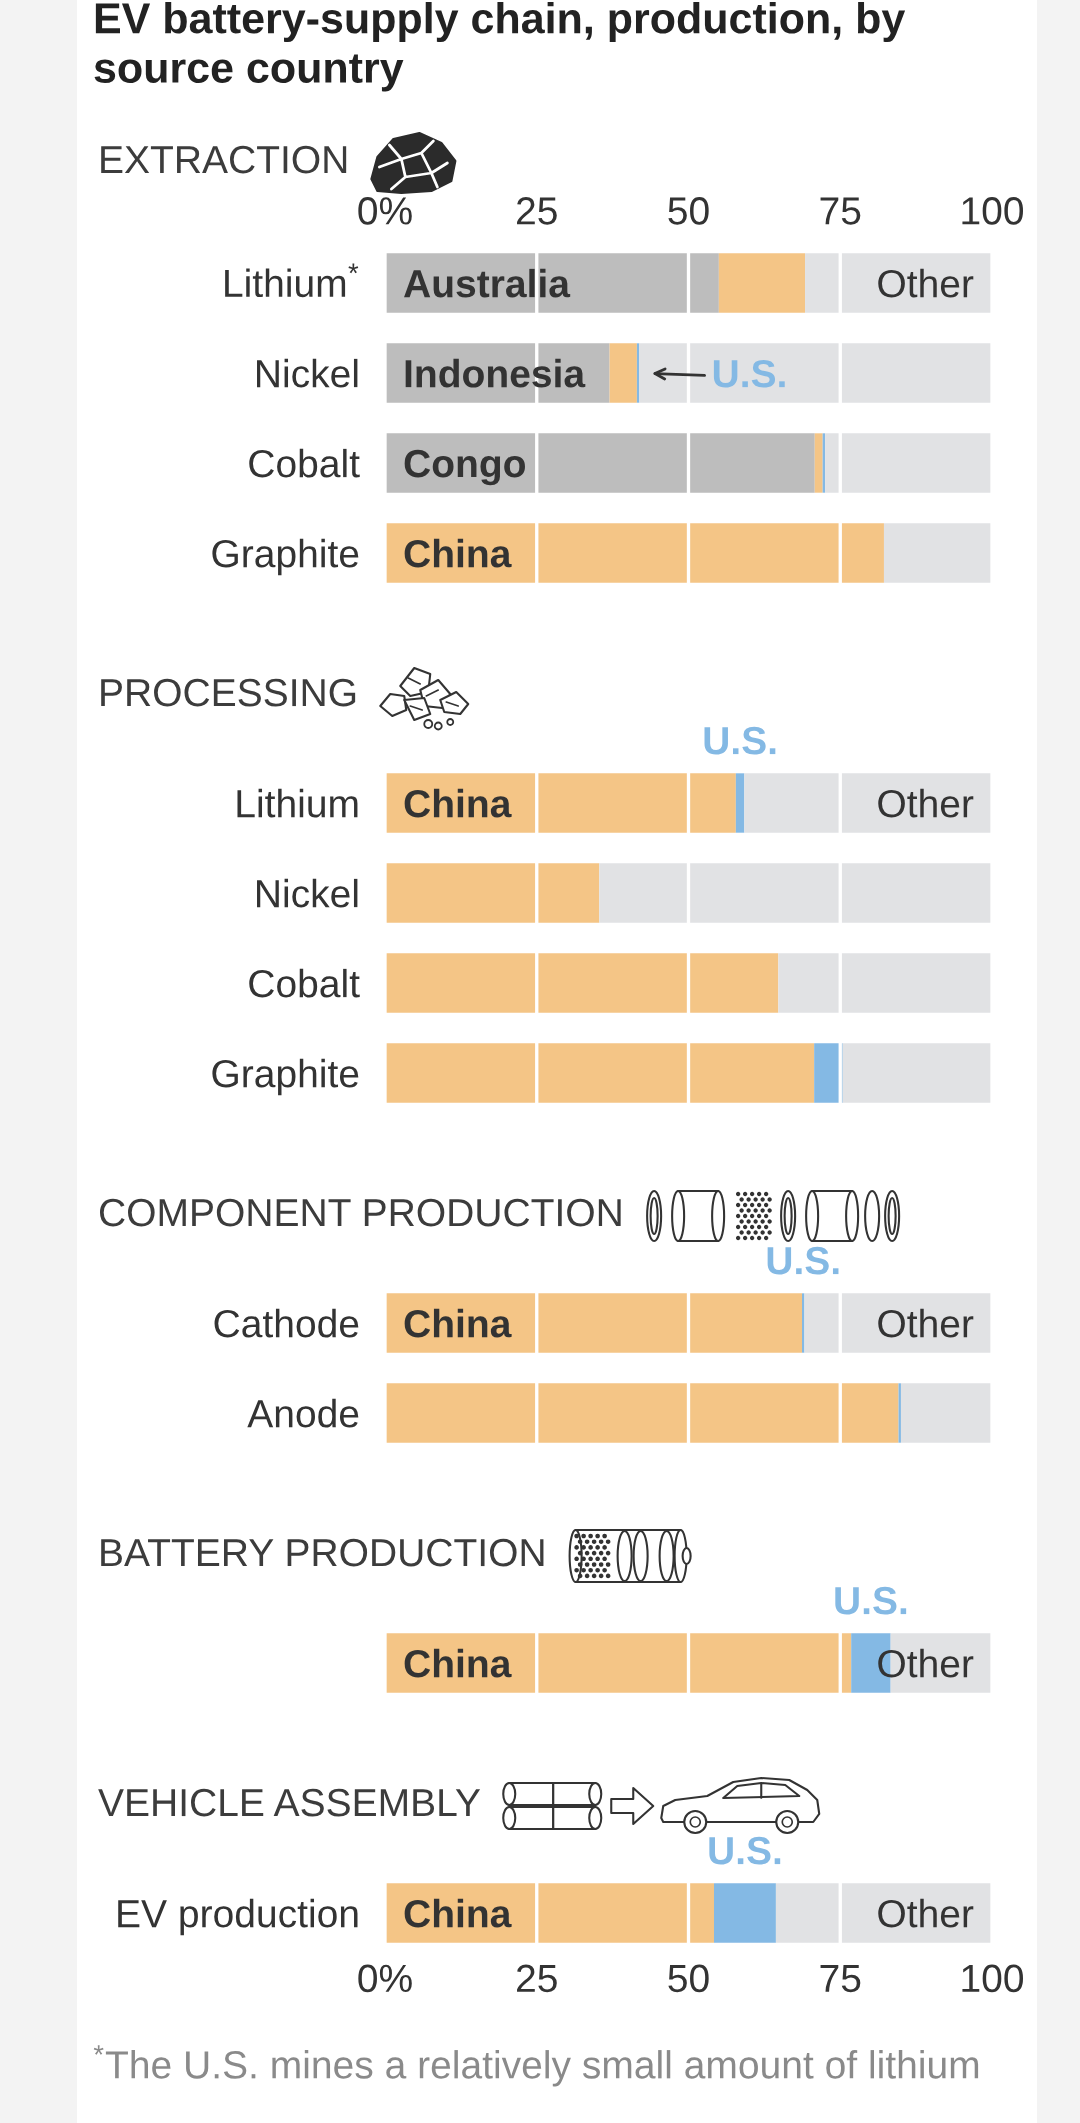 This screenshot has height=2123, width=1080. I want to click on chart-subtitle: VEHICLE ASSEMBLY, so click(289, 1802).